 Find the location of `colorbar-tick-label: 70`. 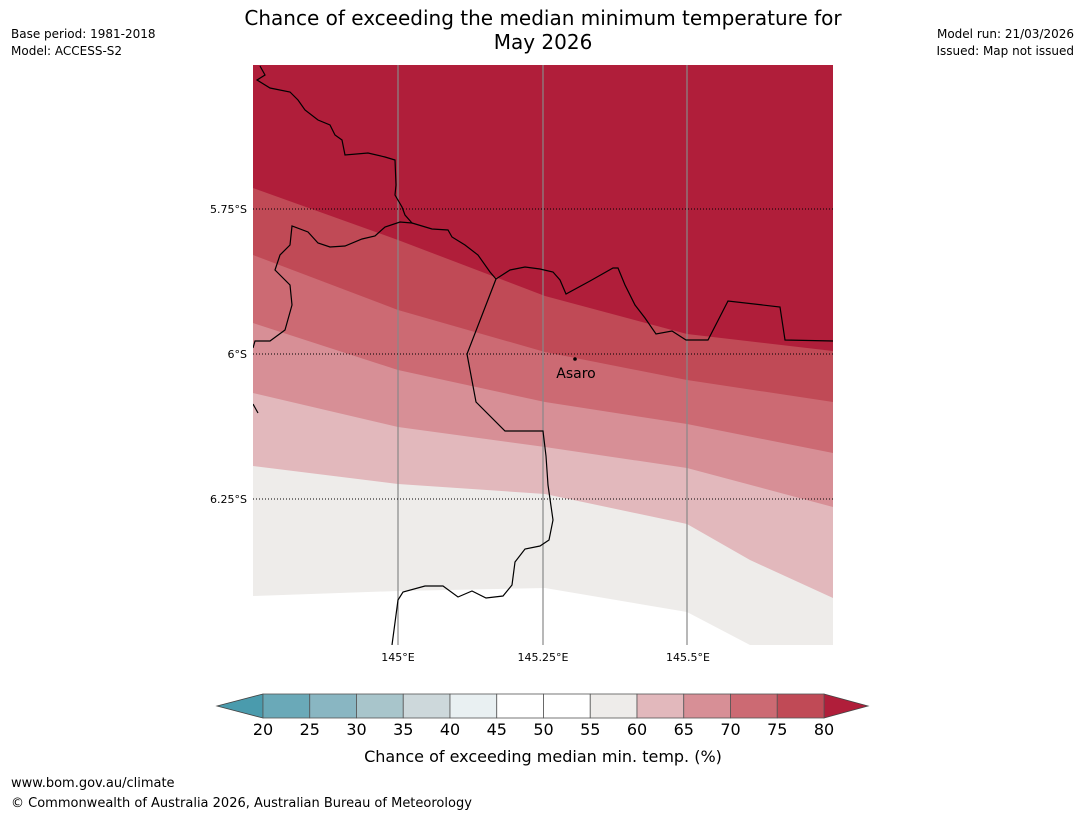

colorbar-tick-label: 70 is located at coordinates (730, 729).